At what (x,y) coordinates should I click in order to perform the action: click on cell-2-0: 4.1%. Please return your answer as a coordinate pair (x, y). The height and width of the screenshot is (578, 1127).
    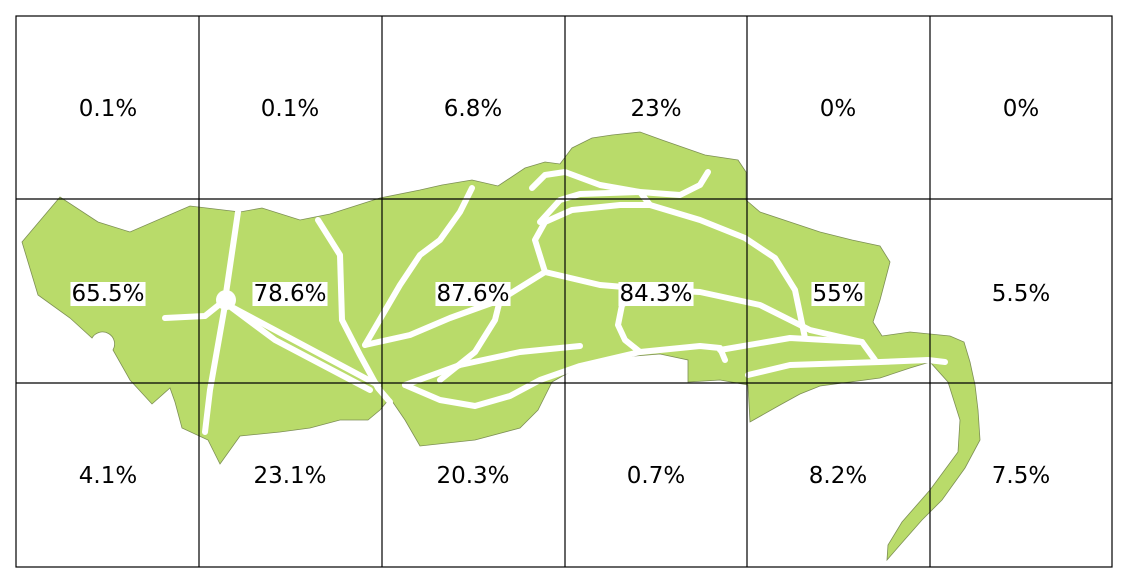
    Looking at the image, I should click on (108, 476).